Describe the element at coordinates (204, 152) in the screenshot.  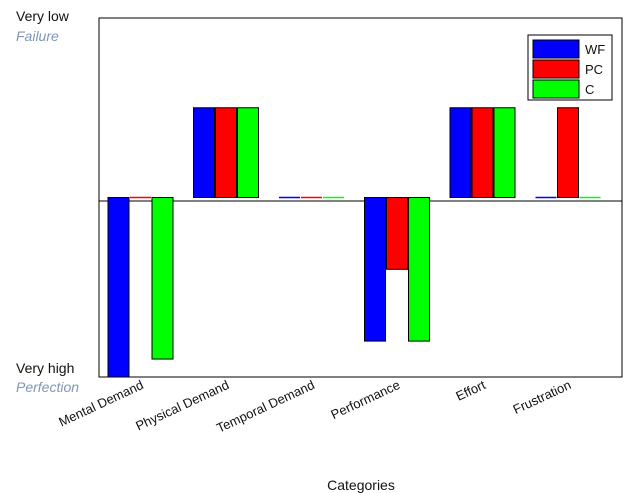
I see `bar-wf-physical-demand` at that location.